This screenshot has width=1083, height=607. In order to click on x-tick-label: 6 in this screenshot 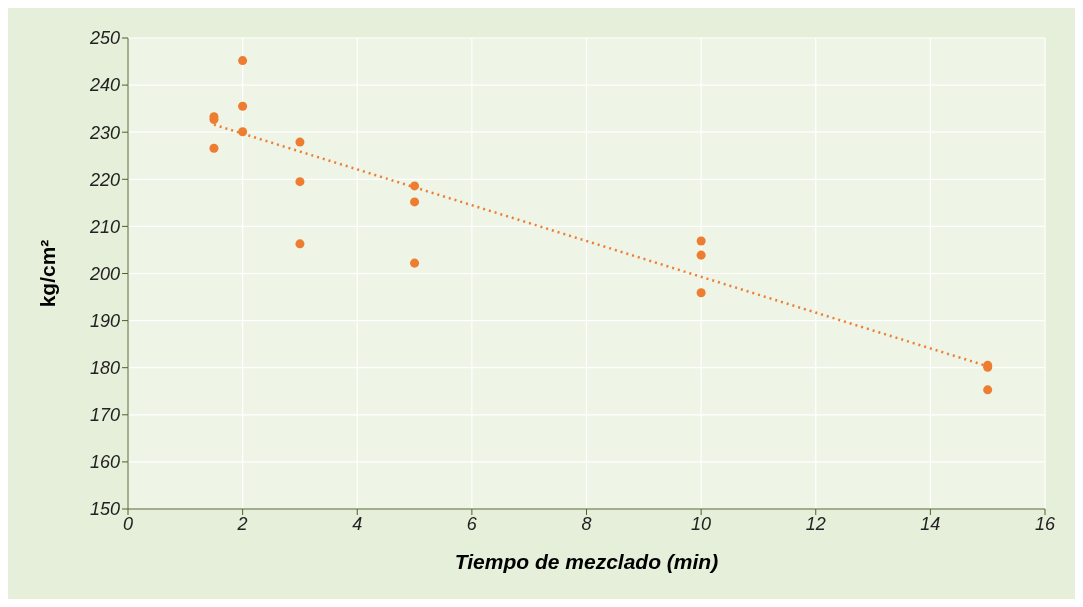, I will do `click(472, 523)`.